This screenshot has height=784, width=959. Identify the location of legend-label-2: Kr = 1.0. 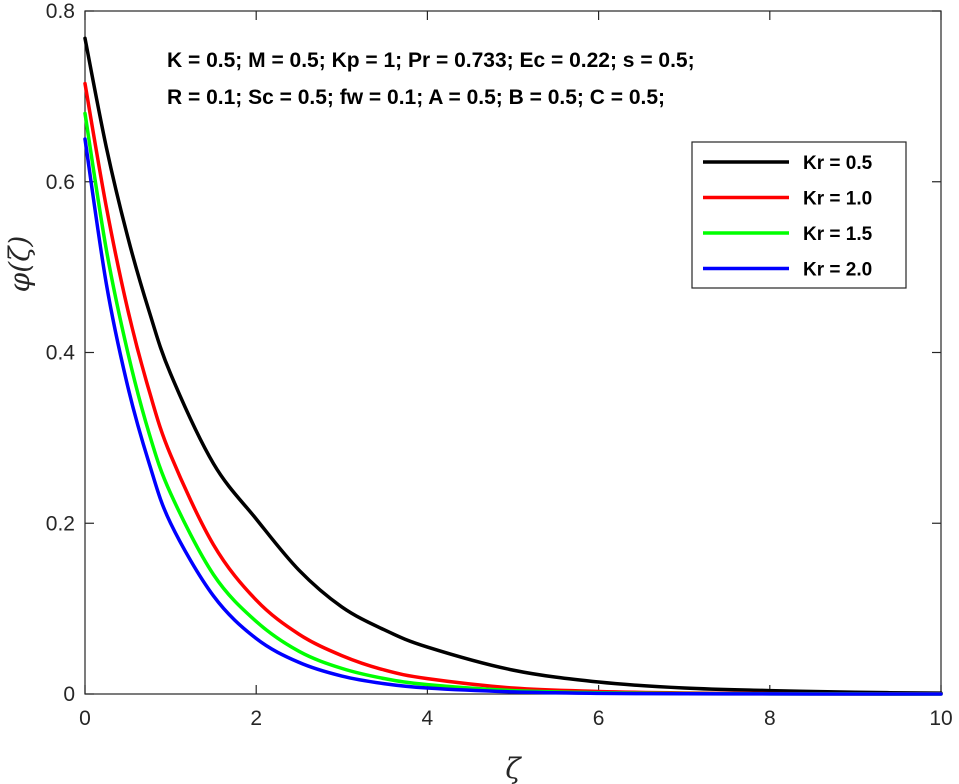
(837, 199).